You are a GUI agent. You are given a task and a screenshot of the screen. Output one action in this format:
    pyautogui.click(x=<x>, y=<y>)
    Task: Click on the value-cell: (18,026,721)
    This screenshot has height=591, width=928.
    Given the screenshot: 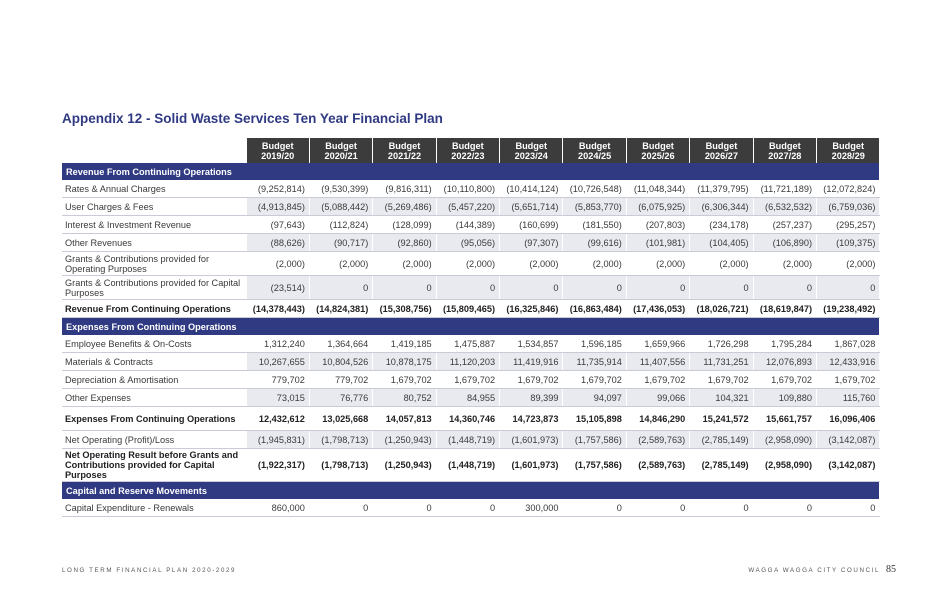 What is the action you would take?
    pyautogui.click(x=721, y=308)
    